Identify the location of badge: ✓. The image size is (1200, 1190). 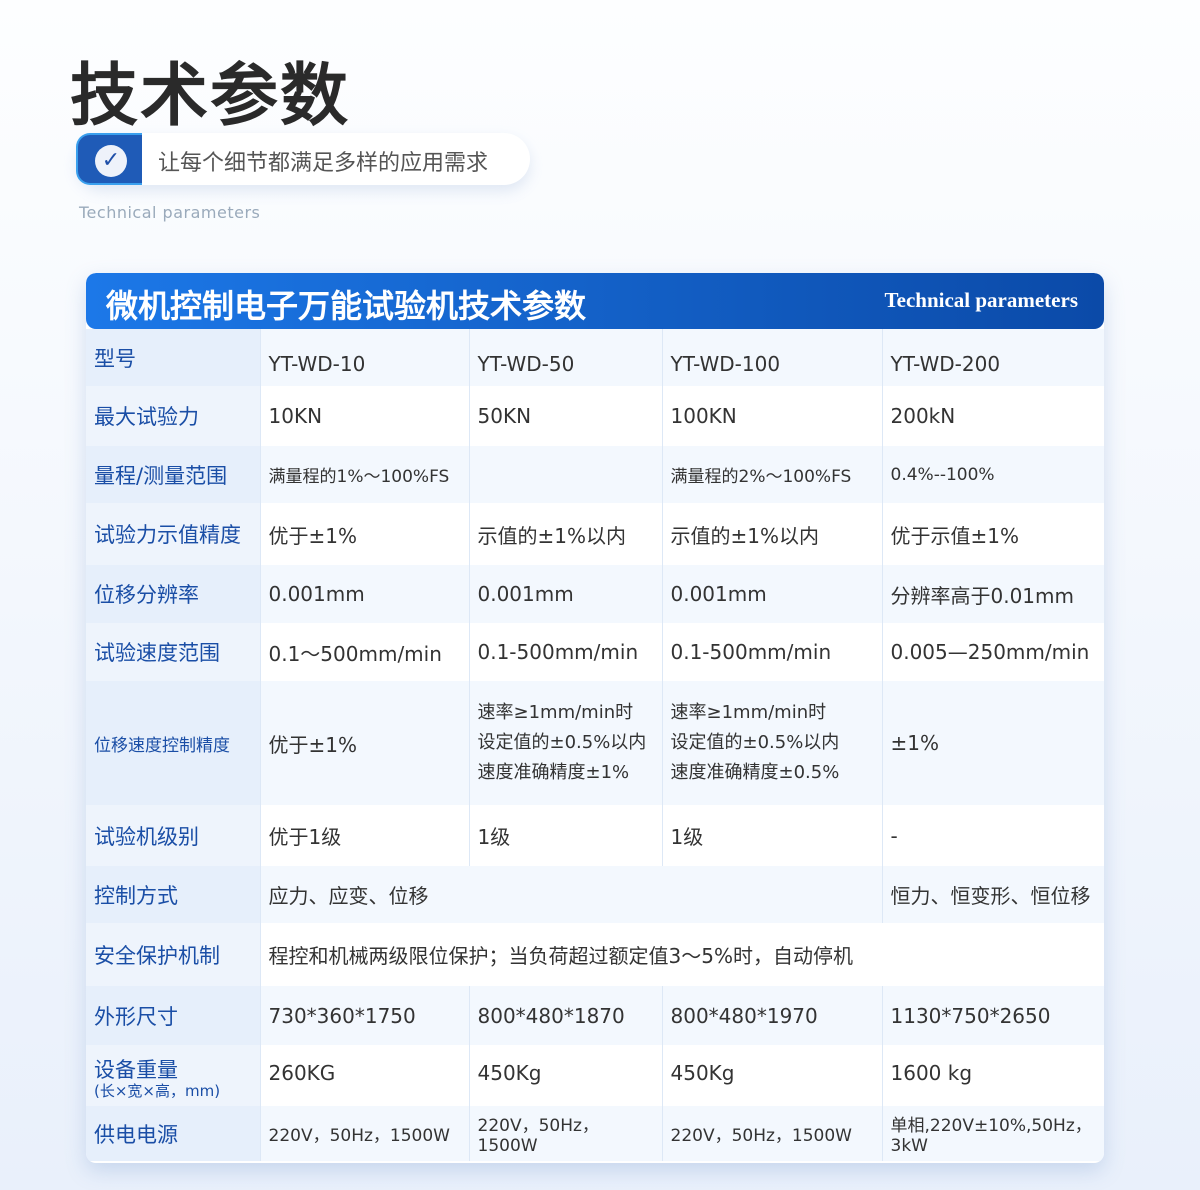
(109, 159).